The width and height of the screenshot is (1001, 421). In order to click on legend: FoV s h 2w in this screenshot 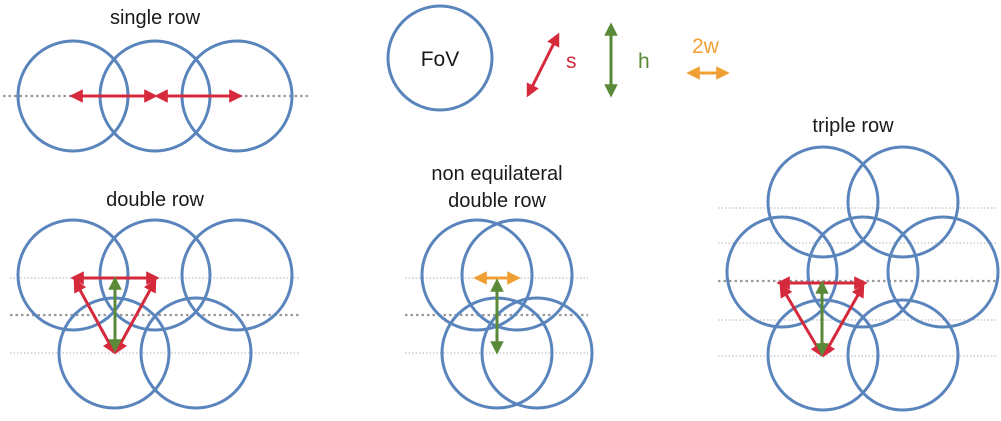, I will do `click(558, 58)`.